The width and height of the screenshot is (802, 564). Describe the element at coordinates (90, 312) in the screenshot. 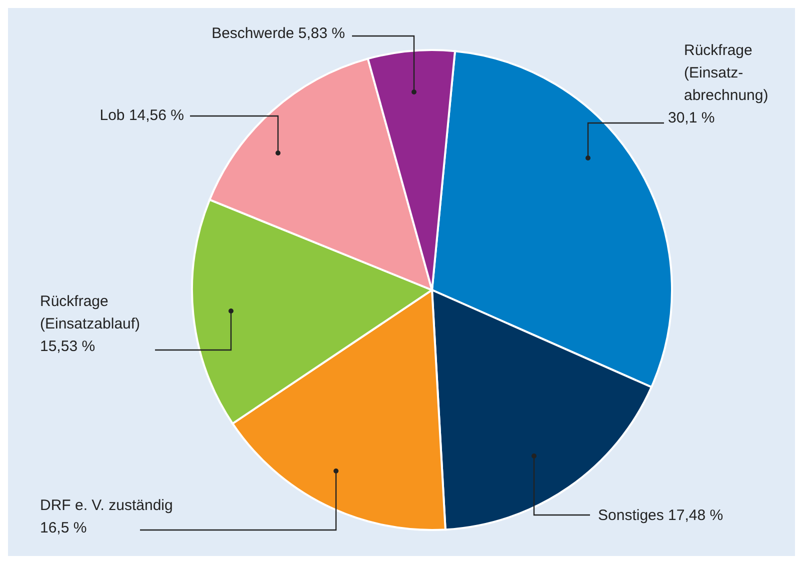

I see `slice-label: Rückfrage (Einsatzablauf)` at that location.